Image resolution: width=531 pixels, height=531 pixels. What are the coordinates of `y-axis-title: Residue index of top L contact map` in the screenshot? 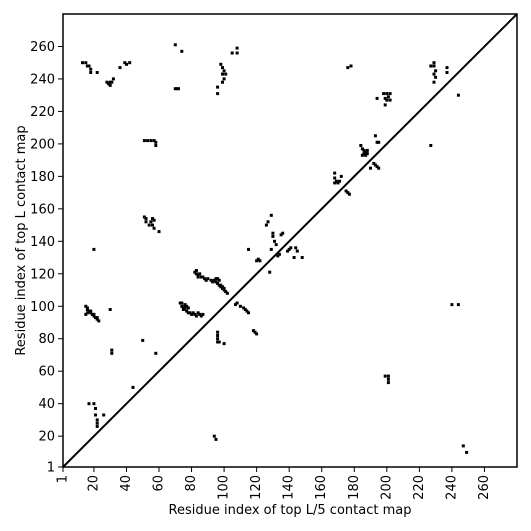 It's located at (21, 240).